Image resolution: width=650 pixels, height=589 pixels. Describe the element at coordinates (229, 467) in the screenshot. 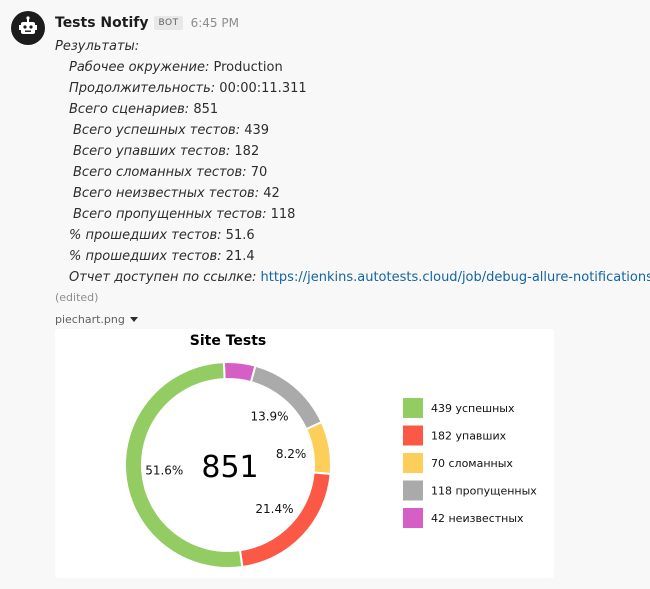

I see `chart-center-total: 851` at that location.